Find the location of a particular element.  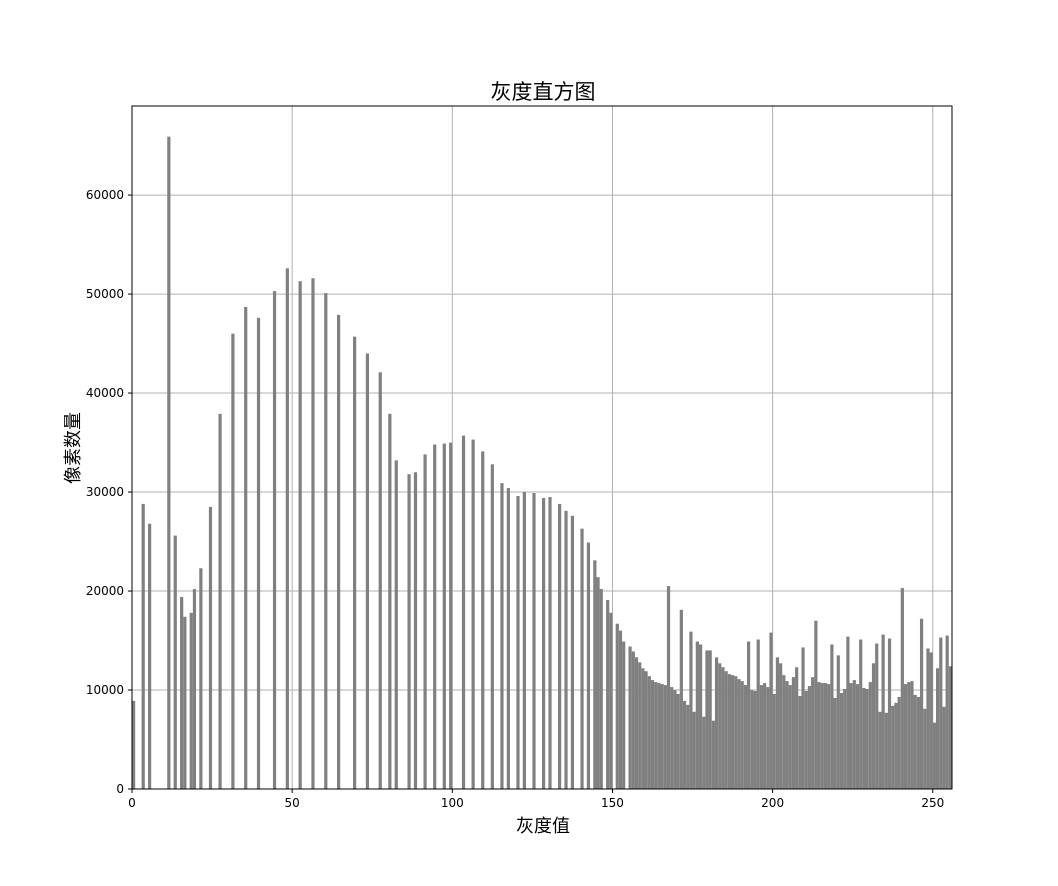

y-tick-label: 60000 is located at coordinates (105, 195).